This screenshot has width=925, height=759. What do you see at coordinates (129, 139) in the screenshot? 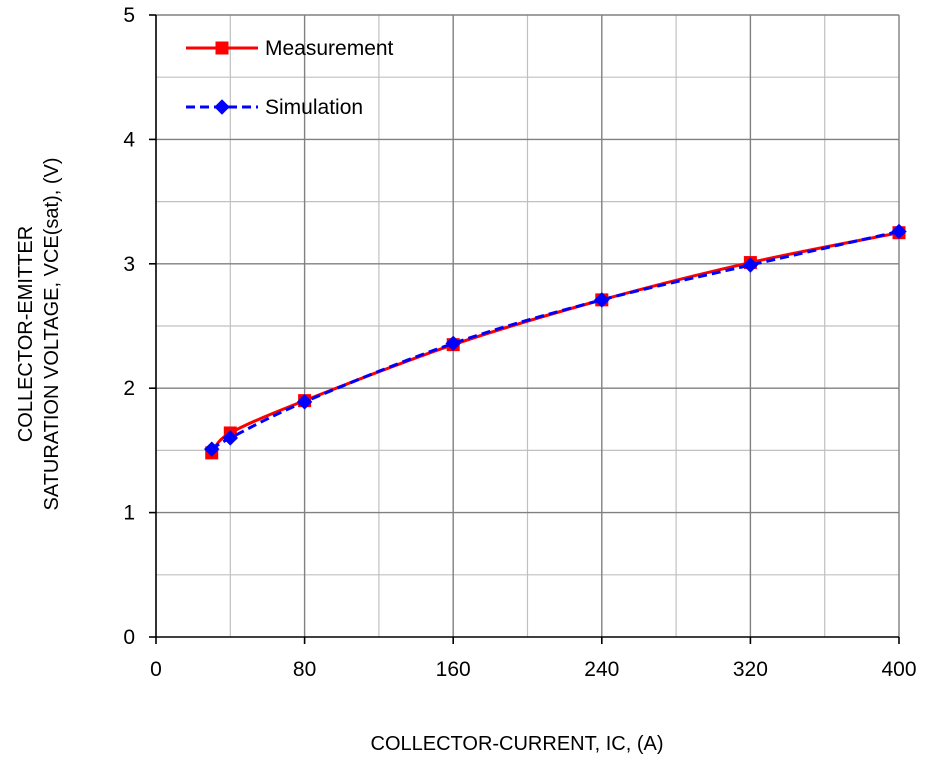
I see `y-tick-label: 4` at bounding box center [129, 139].